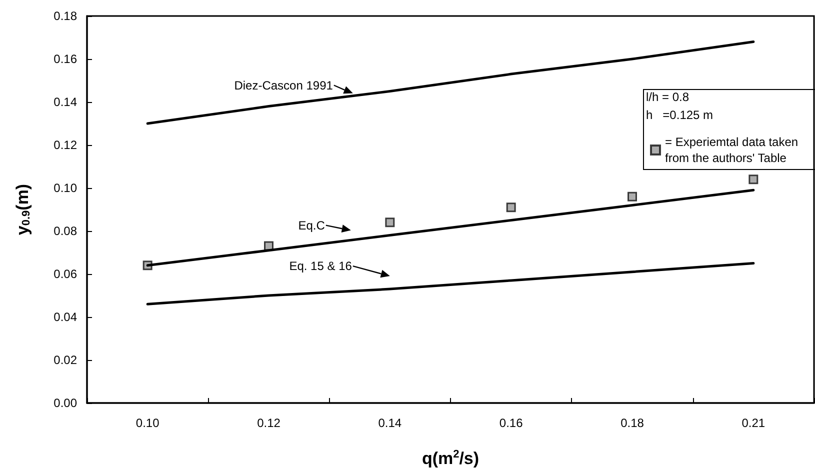 The width and height of the screenshot is (815, 476). What do you see at coordinates (390, 423) in the screenshot?
I see `x-tick-label: 0.14` at bounding box center [390, 423].